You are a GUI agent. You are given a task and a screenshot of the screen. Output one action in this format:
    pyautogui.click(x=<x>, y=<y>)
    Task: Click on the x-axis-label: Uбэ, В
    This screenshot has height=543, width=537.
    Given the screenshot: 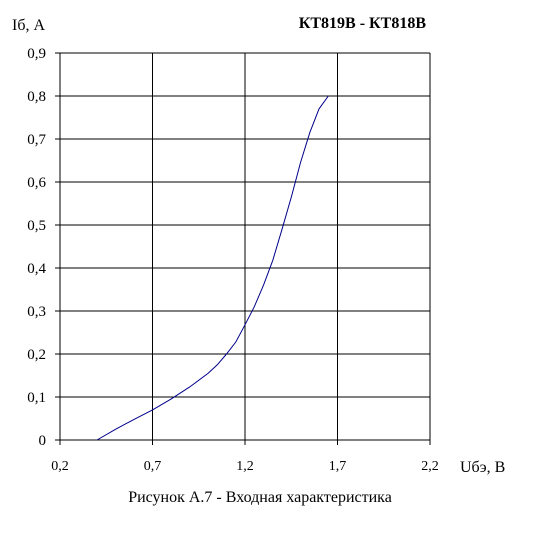 What is the action you would take?
    pyautogui.click(x=482, y=467)
    